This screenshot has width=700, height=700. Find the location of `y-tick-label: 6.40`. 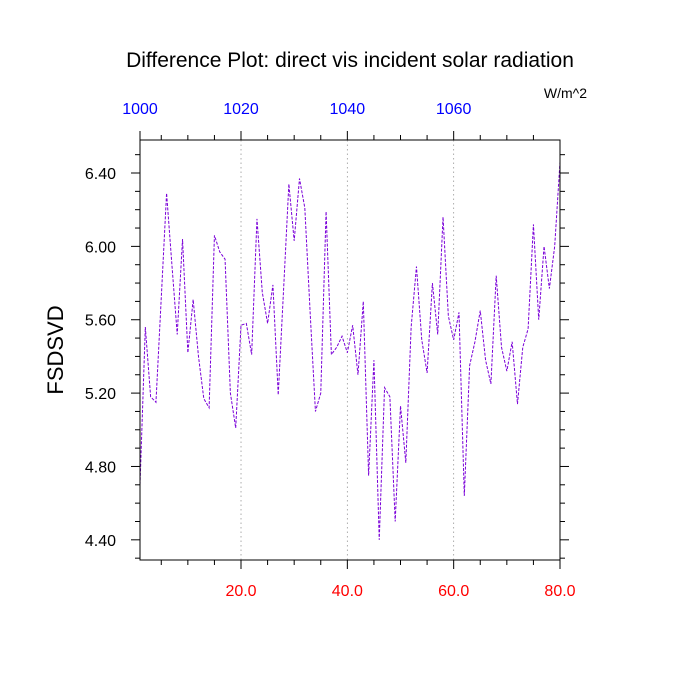

y-tick-label: 6.40 is located at coordinates (100, 174).